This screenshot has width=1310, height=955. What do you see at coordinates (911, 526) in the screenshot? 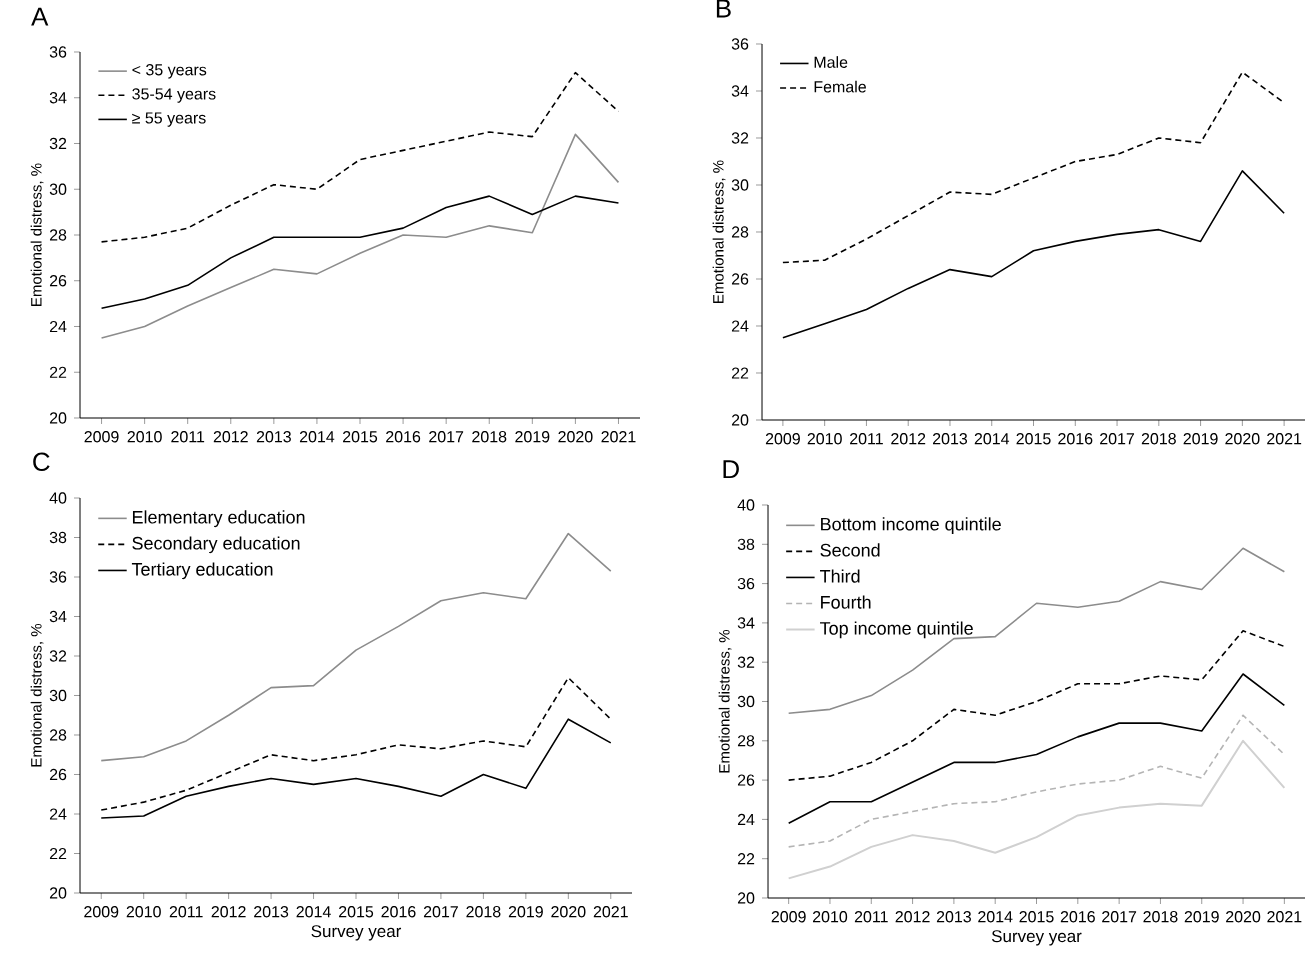
I see `legend-label: Bottom income quintile` at bounding box center [911, 526].